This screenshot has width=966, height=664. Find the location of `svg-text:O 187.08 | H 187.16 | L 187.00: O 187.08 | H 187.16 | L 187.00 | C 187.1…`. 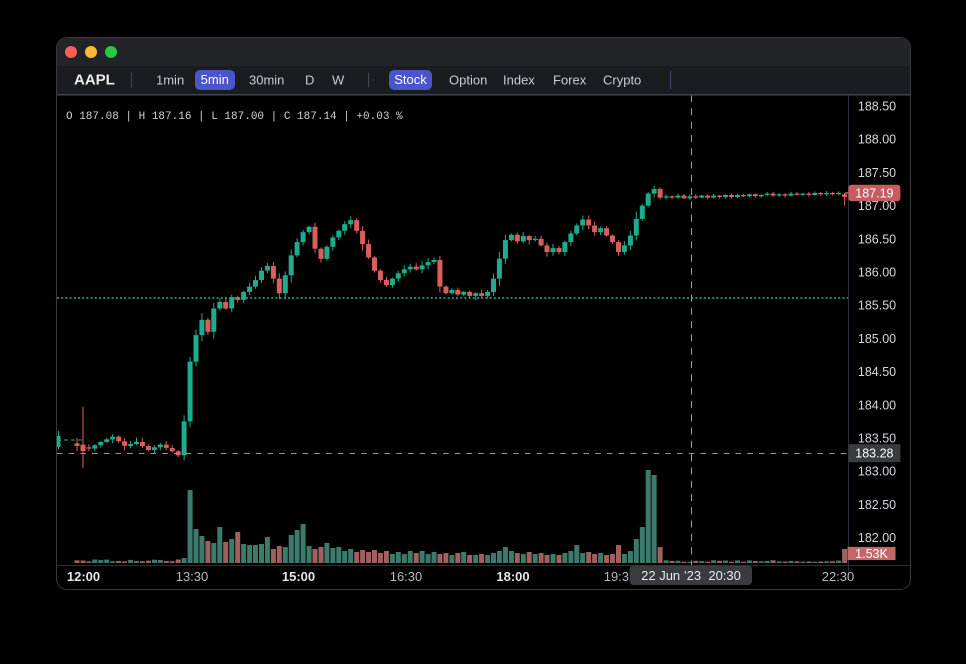

svg-text:O 187.08 | H 187.16 | L 187.00: O 187.08 | H 187.16 | L 187.00 | C 187.1… is located at coordinates (234, 117).